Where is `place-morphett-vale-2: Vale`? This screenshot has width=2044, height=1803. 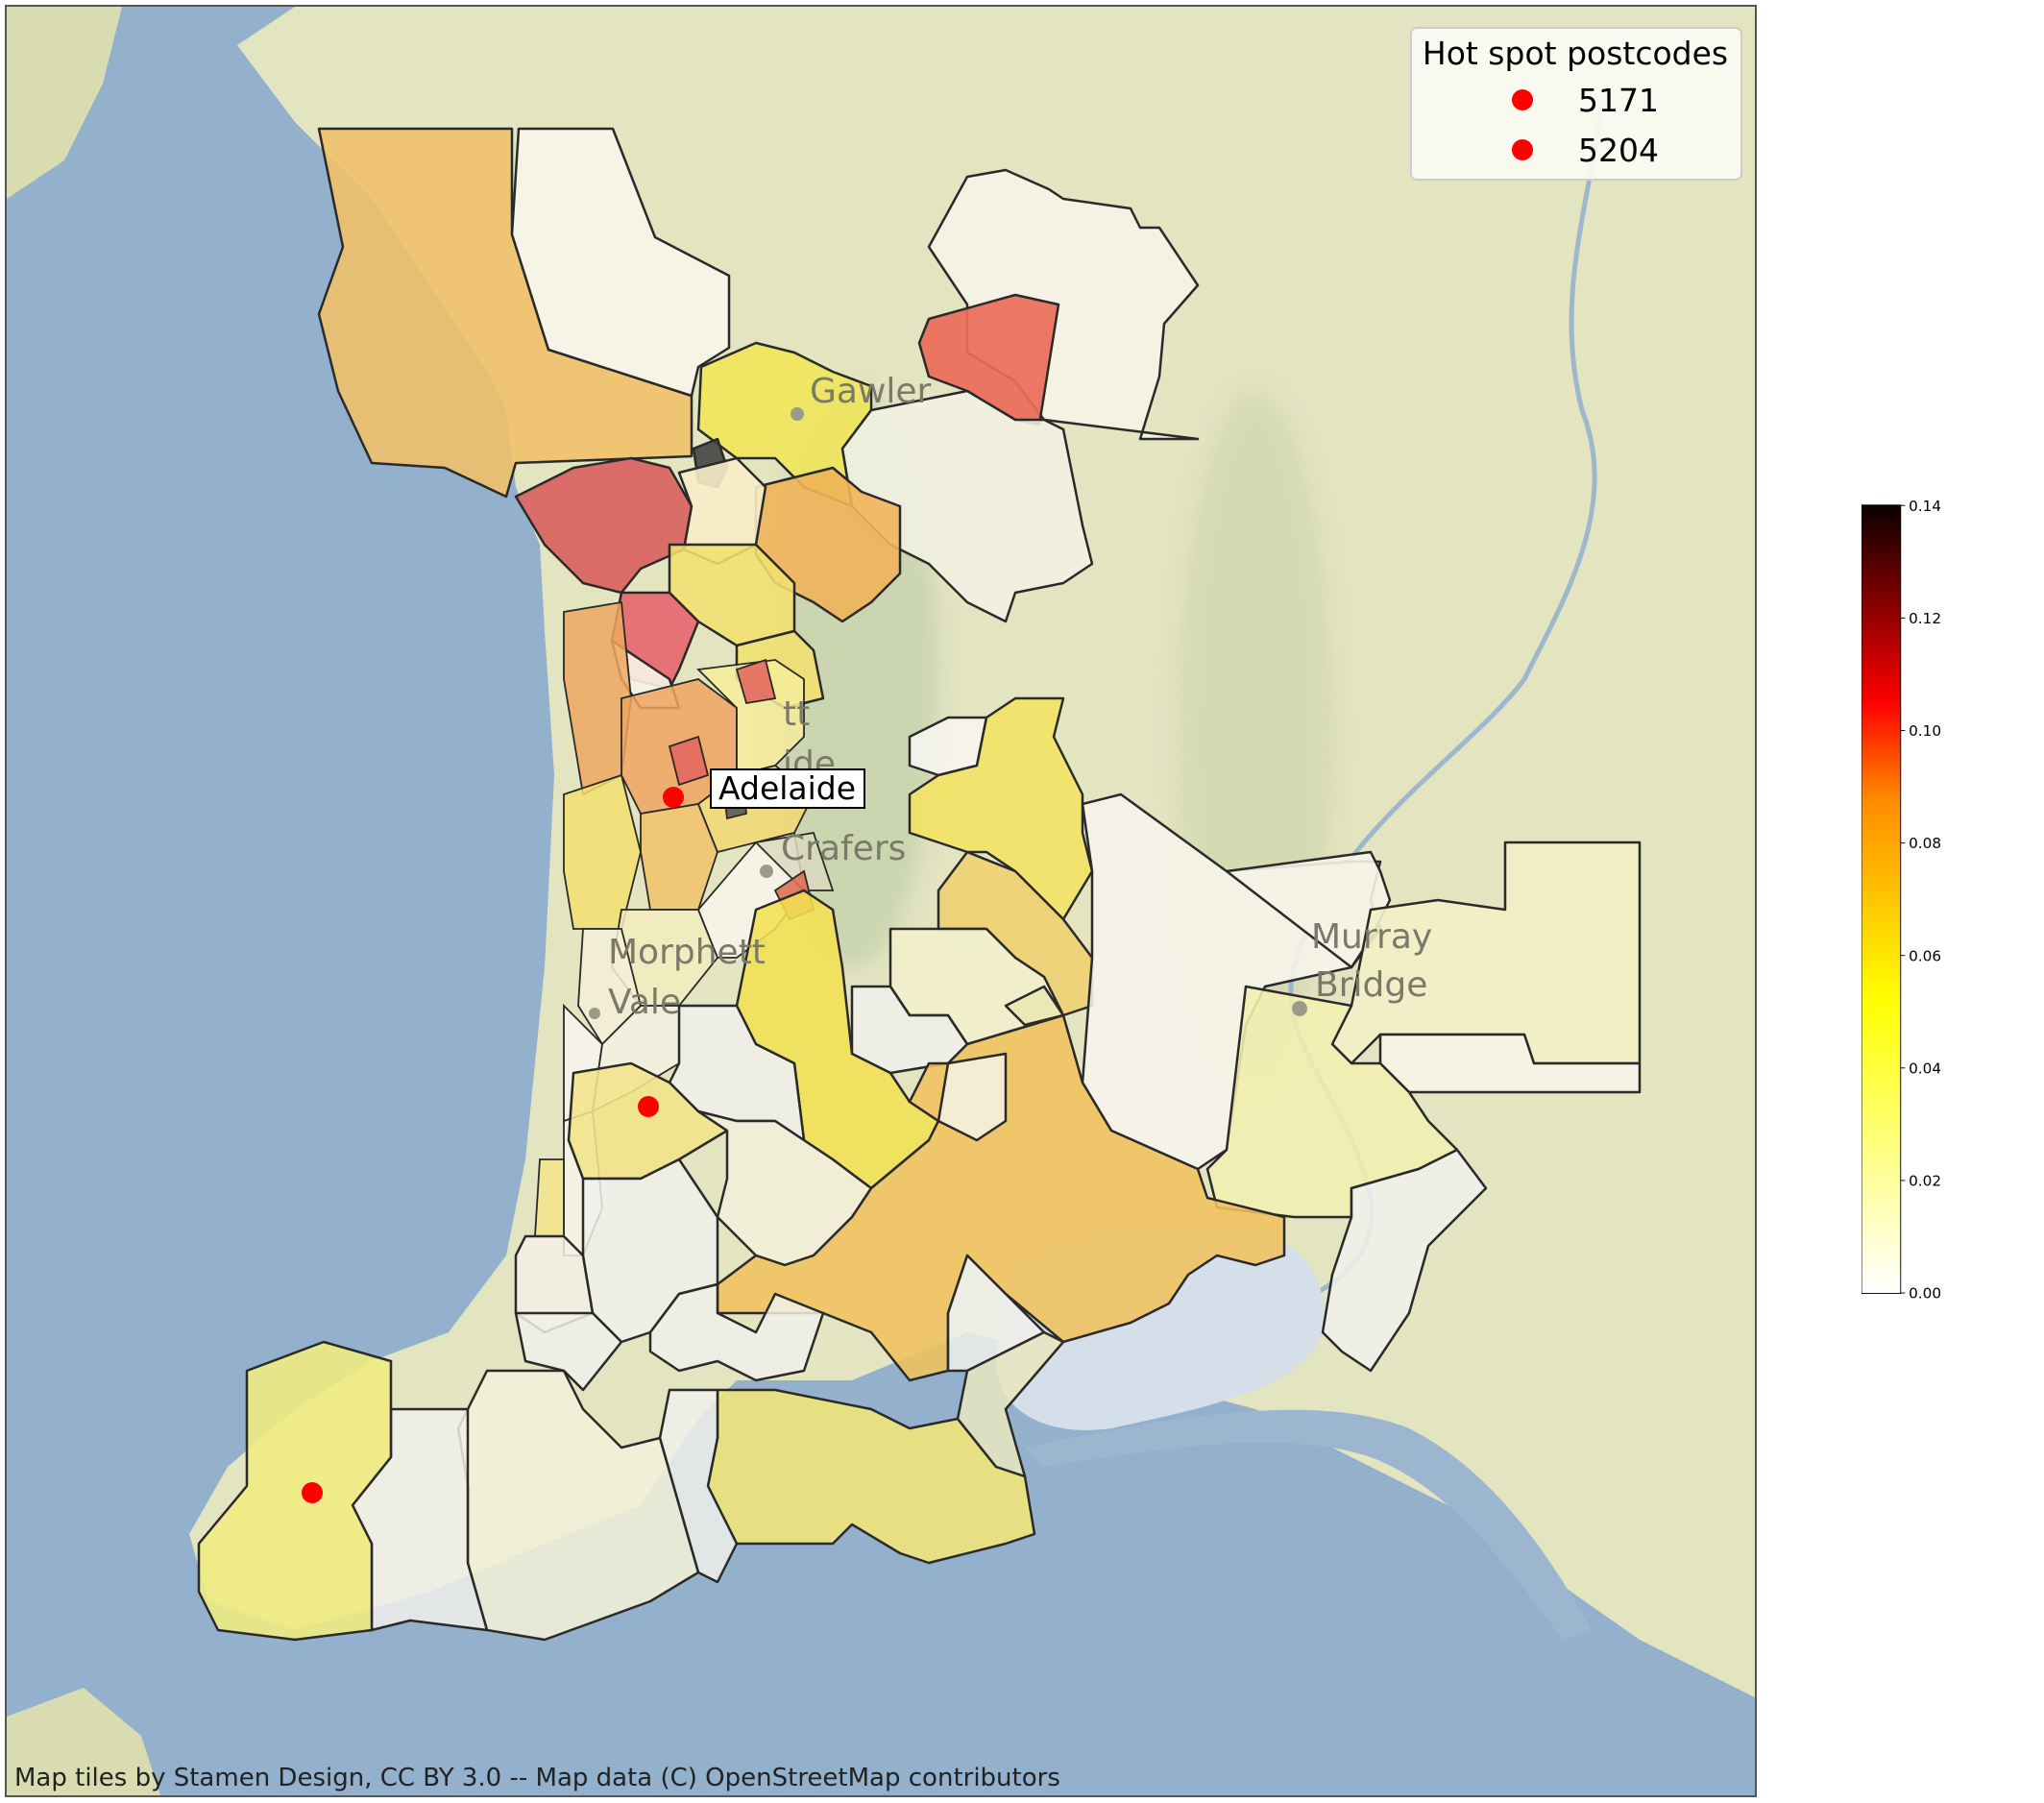
place-morphett-vale-2: Vale is located at coordinates (644, 1002).